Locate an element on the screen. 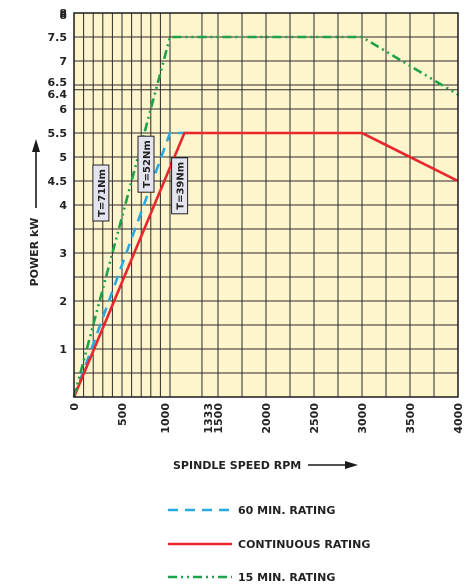  y-tick-label: 6.5 is located at coordinates (58, 82).